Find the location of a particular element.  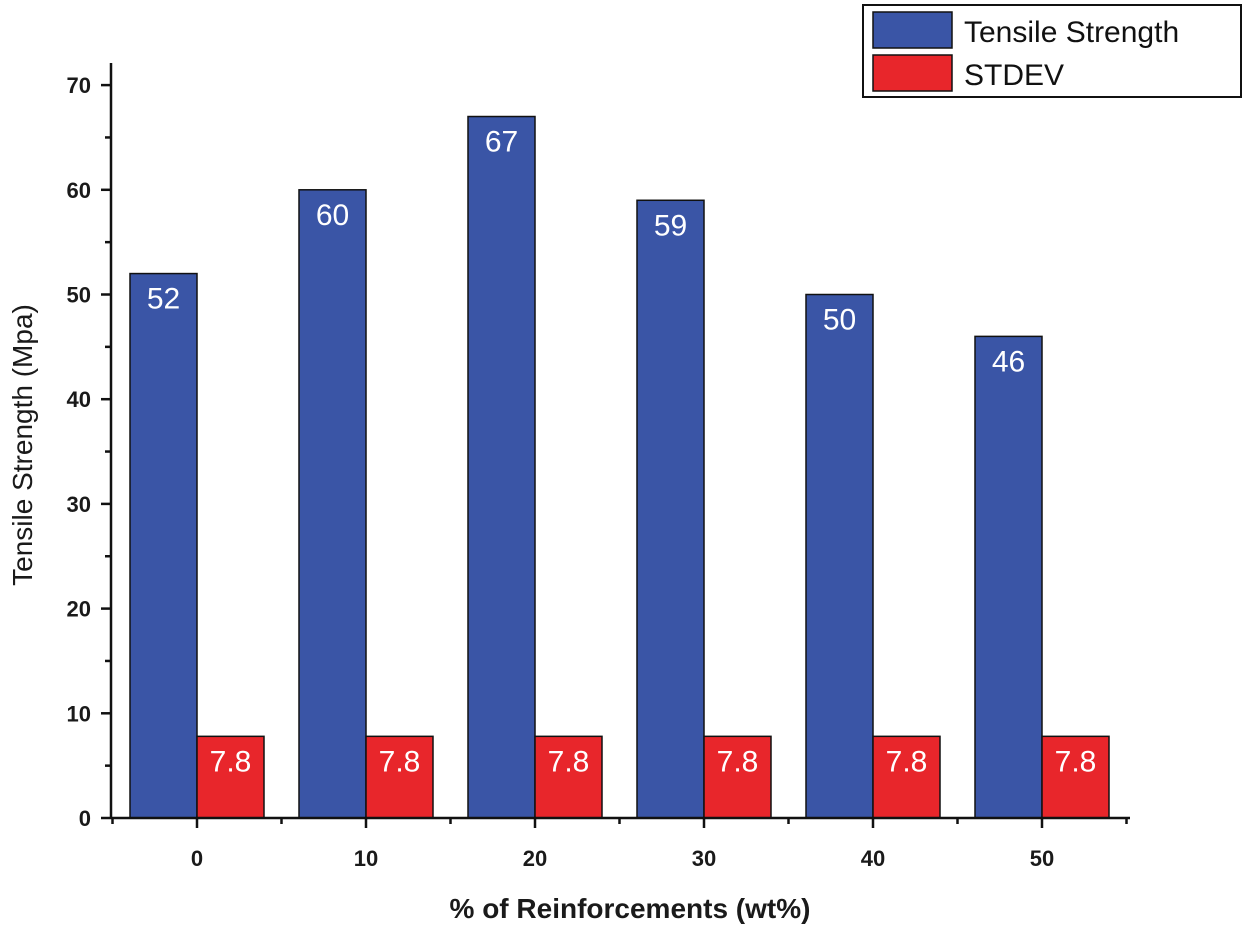

data-label-stdev-30: 7.8 is located at coordinates (738, 761).